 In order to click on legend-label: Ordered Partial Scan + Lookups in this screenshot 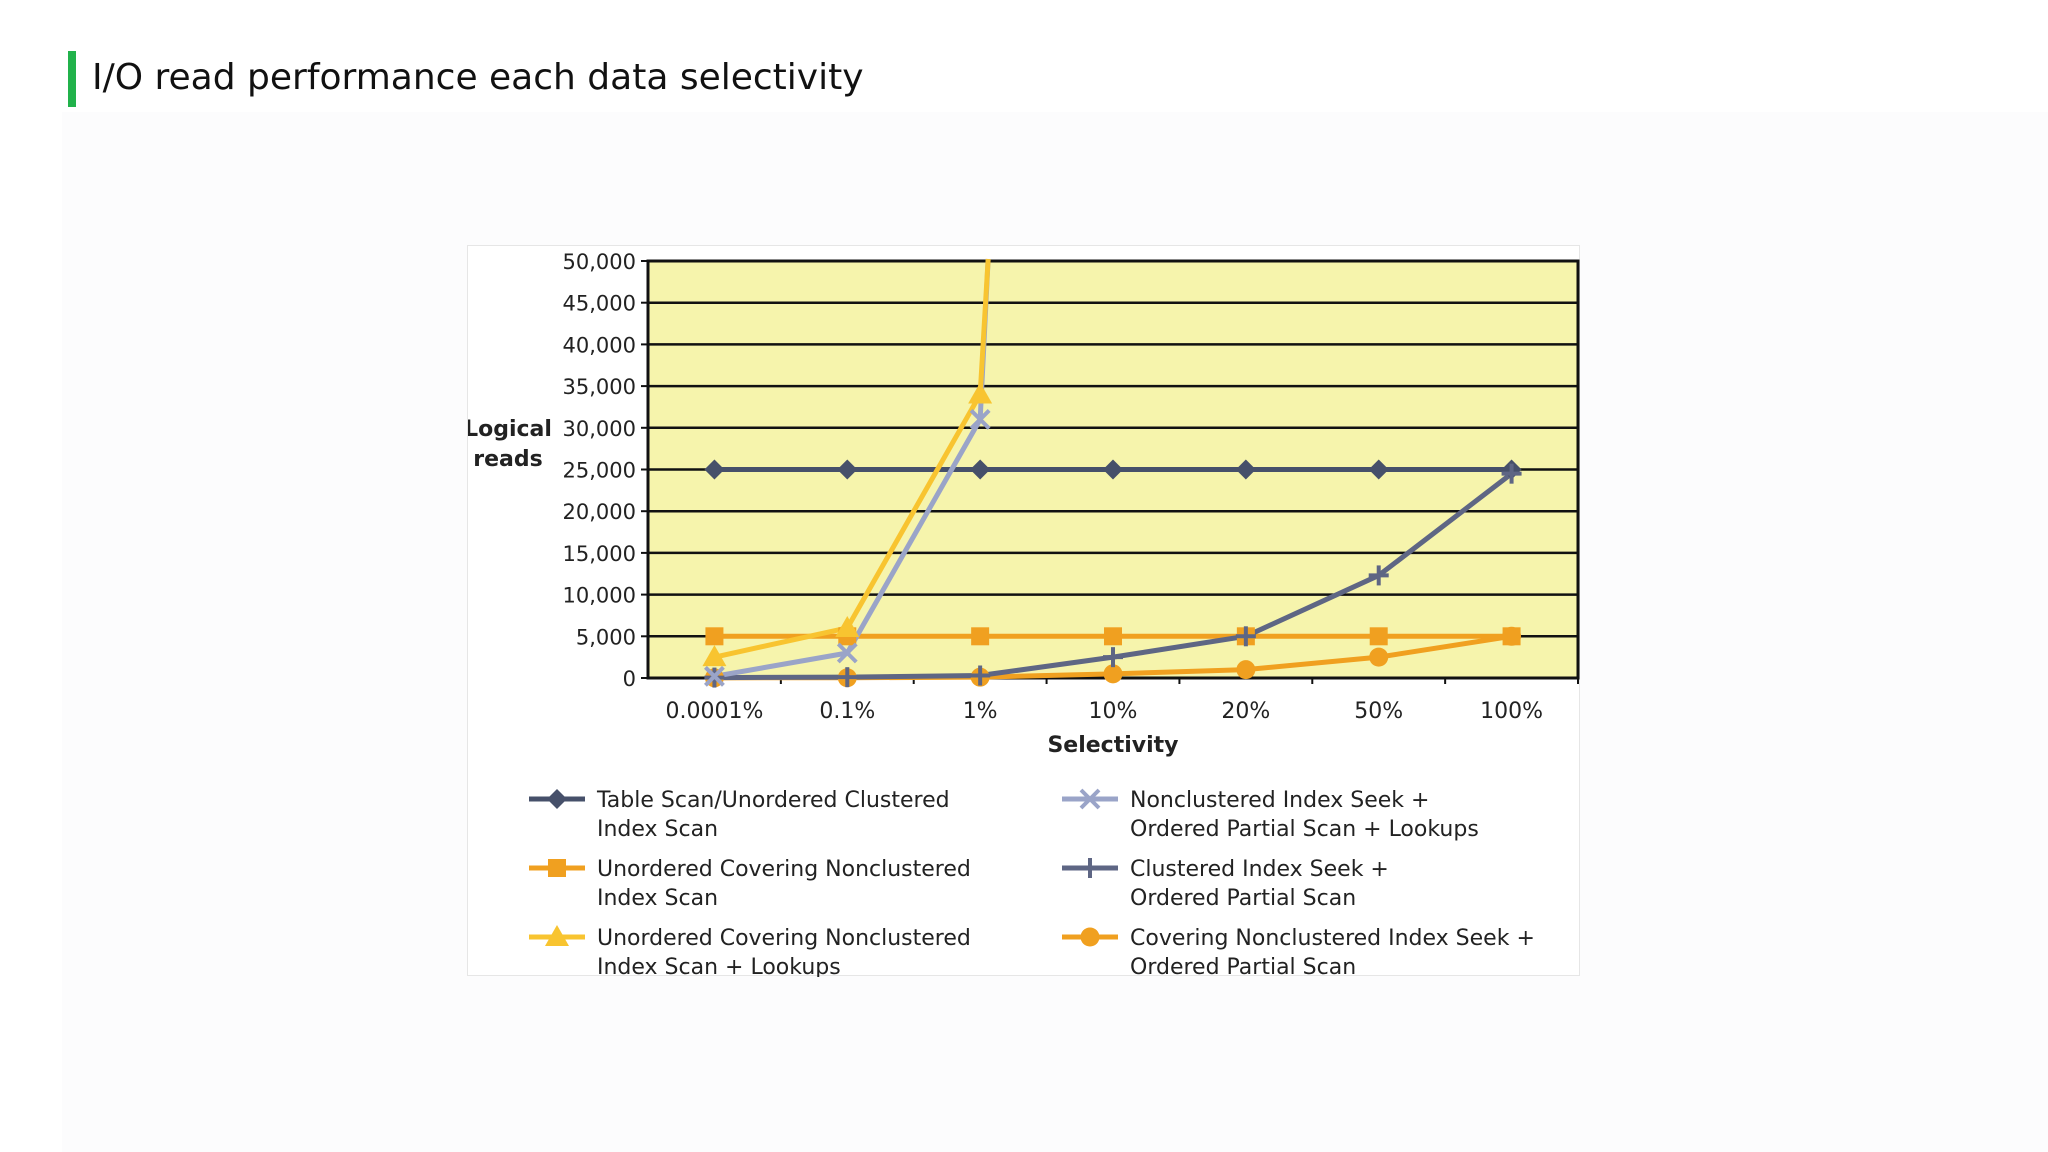, I will do `click(1304, 829)`.